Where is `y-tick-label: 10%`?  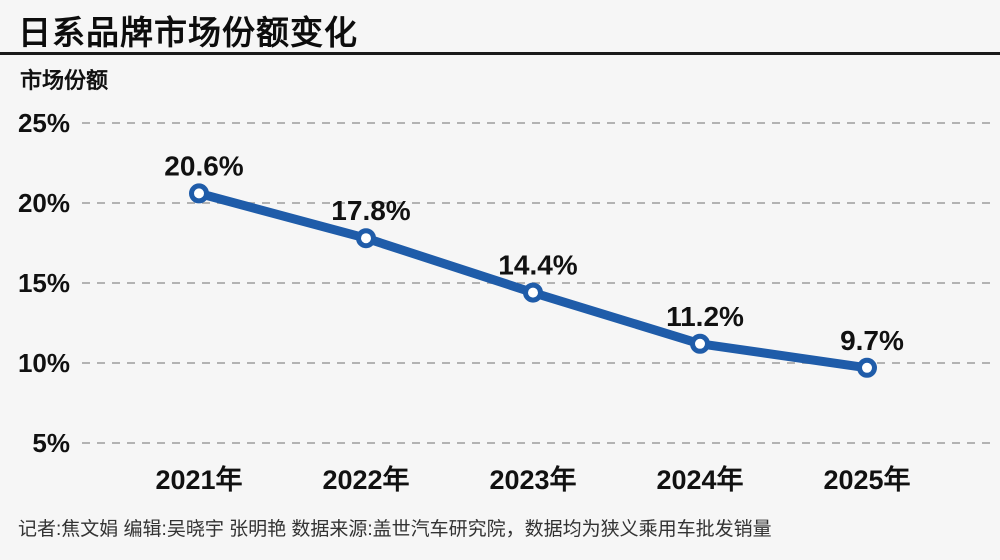
y-tick-label: 10% is located at coordinates (44, 363).